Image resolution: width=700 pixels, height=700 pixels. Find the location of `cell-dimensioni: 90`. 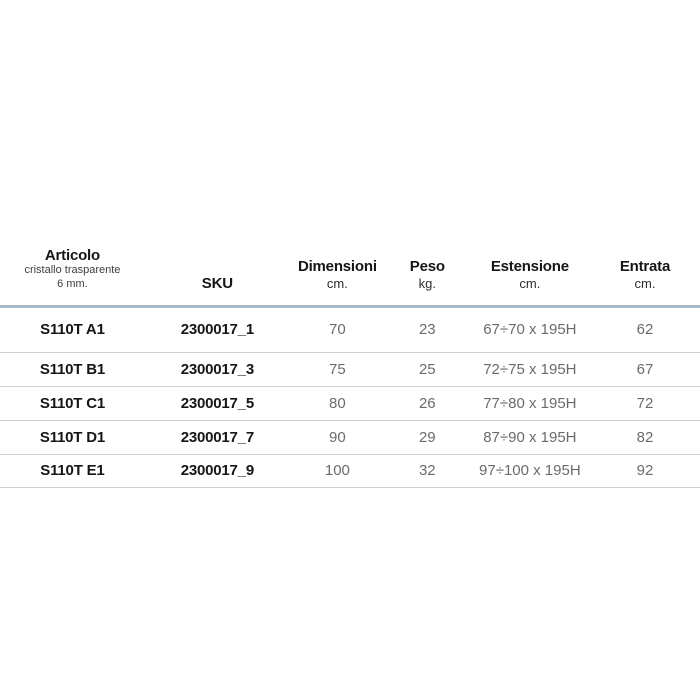

cell-dimensioni: 90 is located at coordinates (337, 437).